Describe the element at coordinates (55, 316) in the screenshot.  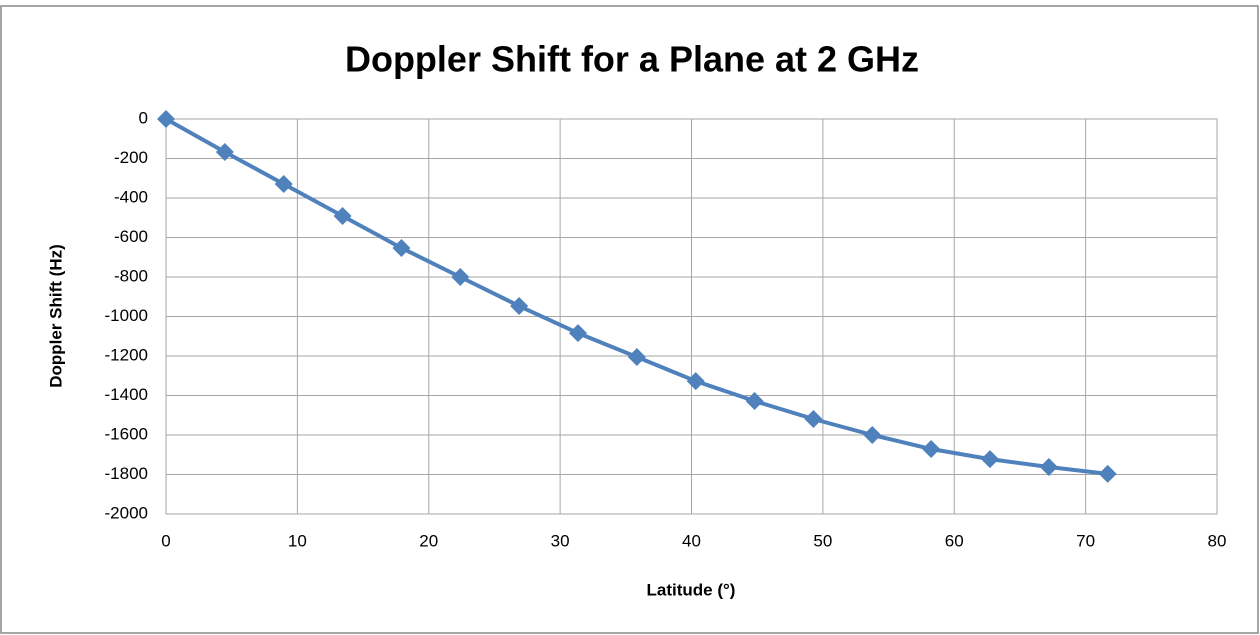
I see `y-axis-label: Doppler Shift (Hz)` at that location.